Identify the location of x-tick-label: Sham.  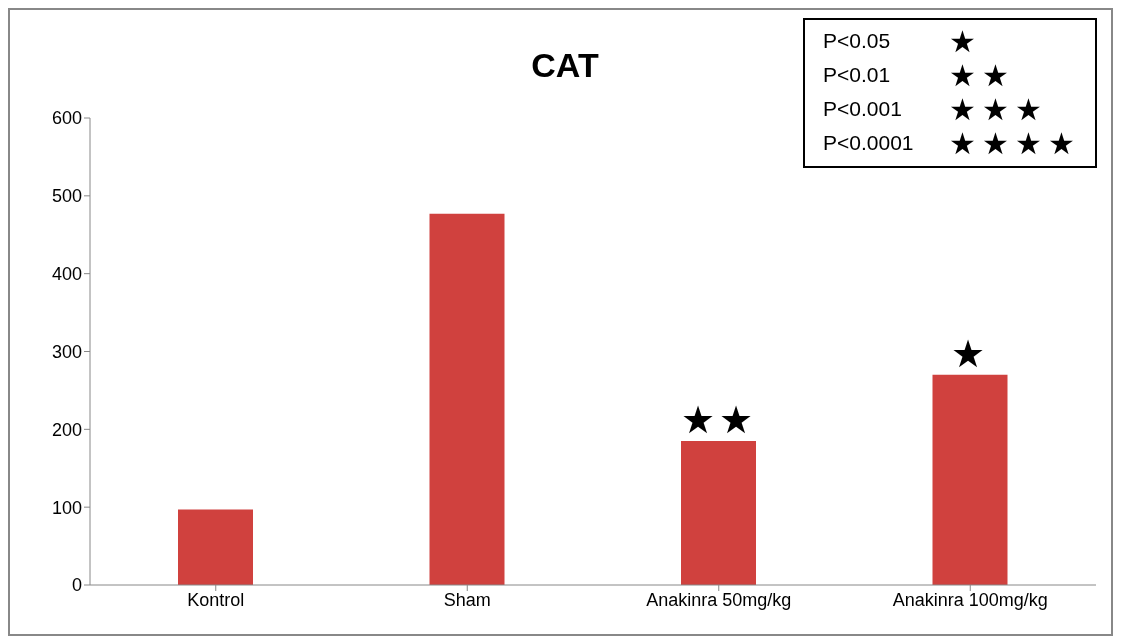
(467, 599).